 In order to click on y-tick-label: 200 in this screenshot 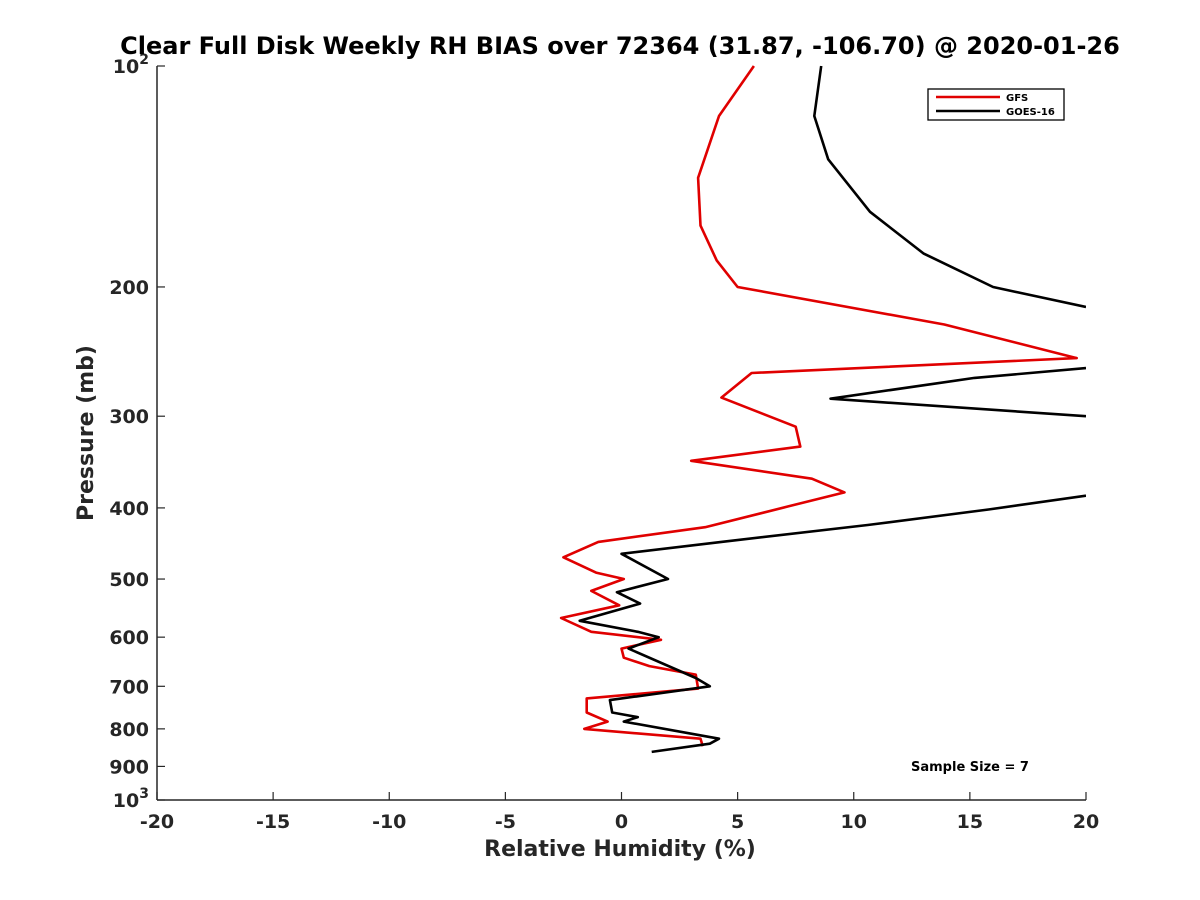, I will do `click(129, 288)`.